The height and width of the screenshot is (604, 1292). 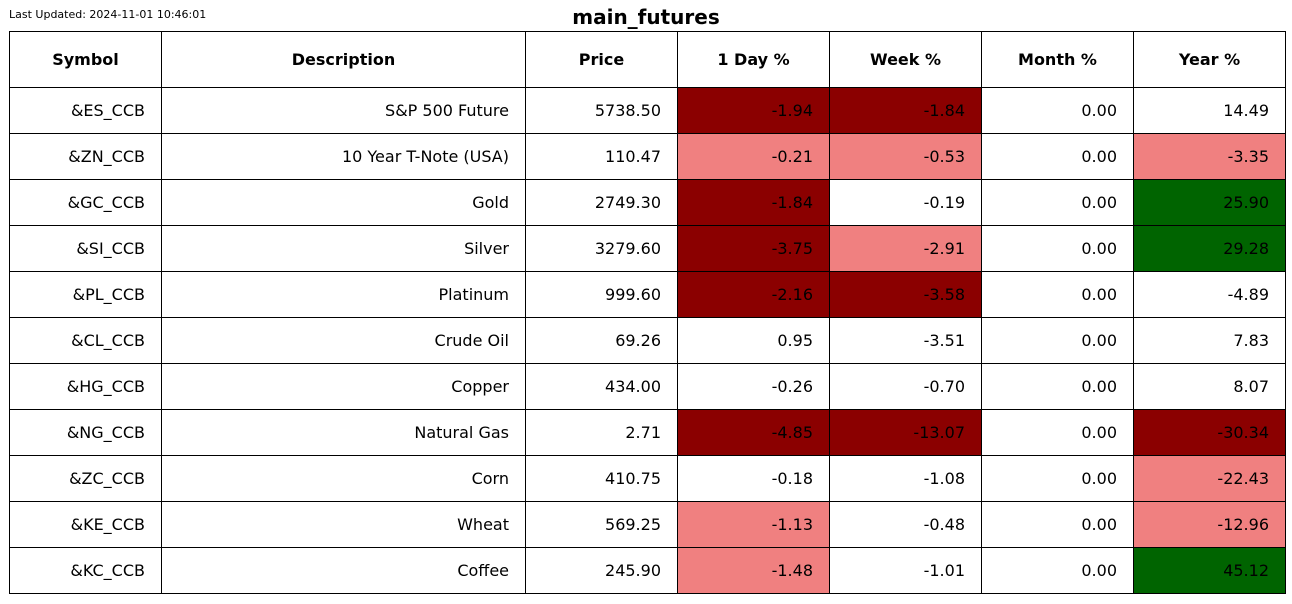 What do you see at coordinates (1209, 59) in the screenshot?
I see `column-header: Year %` at bounding box center [1209, 59].